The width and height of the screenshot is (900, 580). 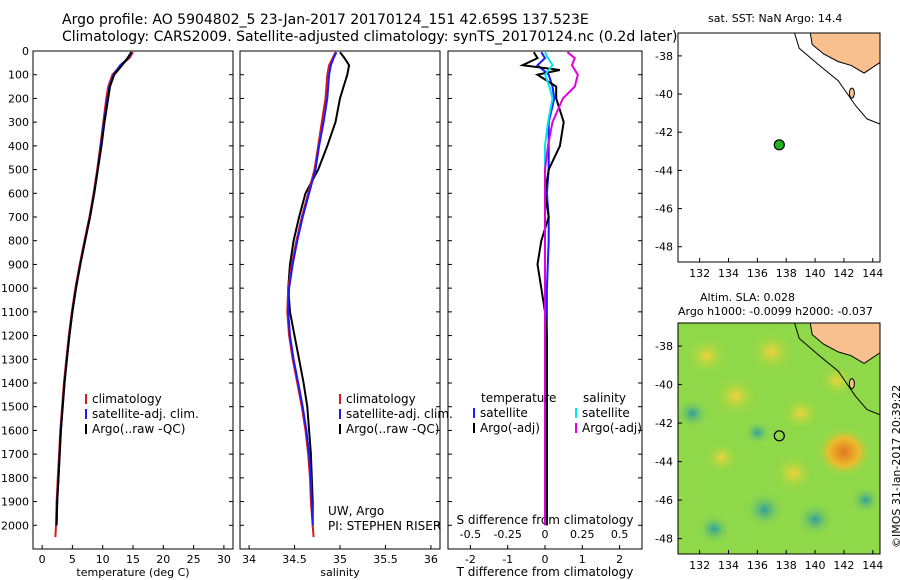 What do you see at coordinates (145, 414) in the screenshot?
I see `legend-label-temperature: satellite-adj. clim.` at bounding box center [145, 414].